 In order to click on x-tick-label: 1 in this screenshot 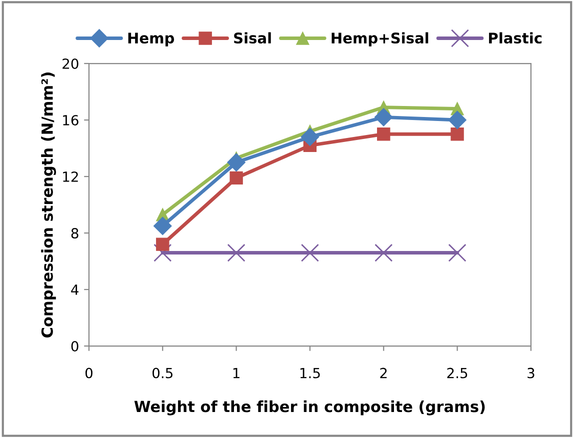, I will do `click(236, 373)`.